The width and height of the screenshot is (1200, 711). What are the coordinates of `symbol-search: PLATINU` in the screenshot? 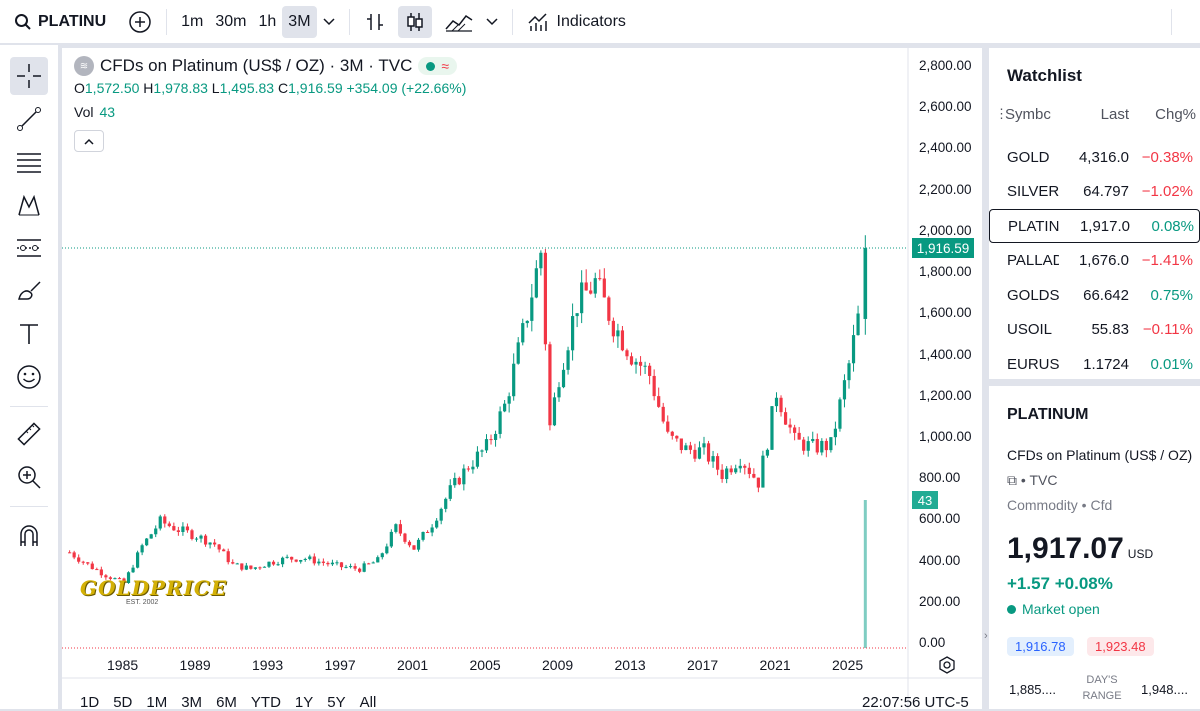 It's located at (60, 22).